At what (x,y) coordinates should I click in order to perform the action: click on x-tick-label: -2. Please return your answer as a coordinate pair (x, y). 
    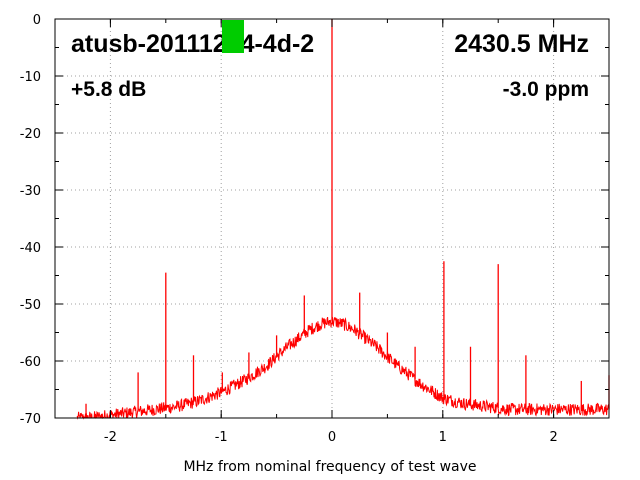
    Looking at the image, I should click on (110, 437).